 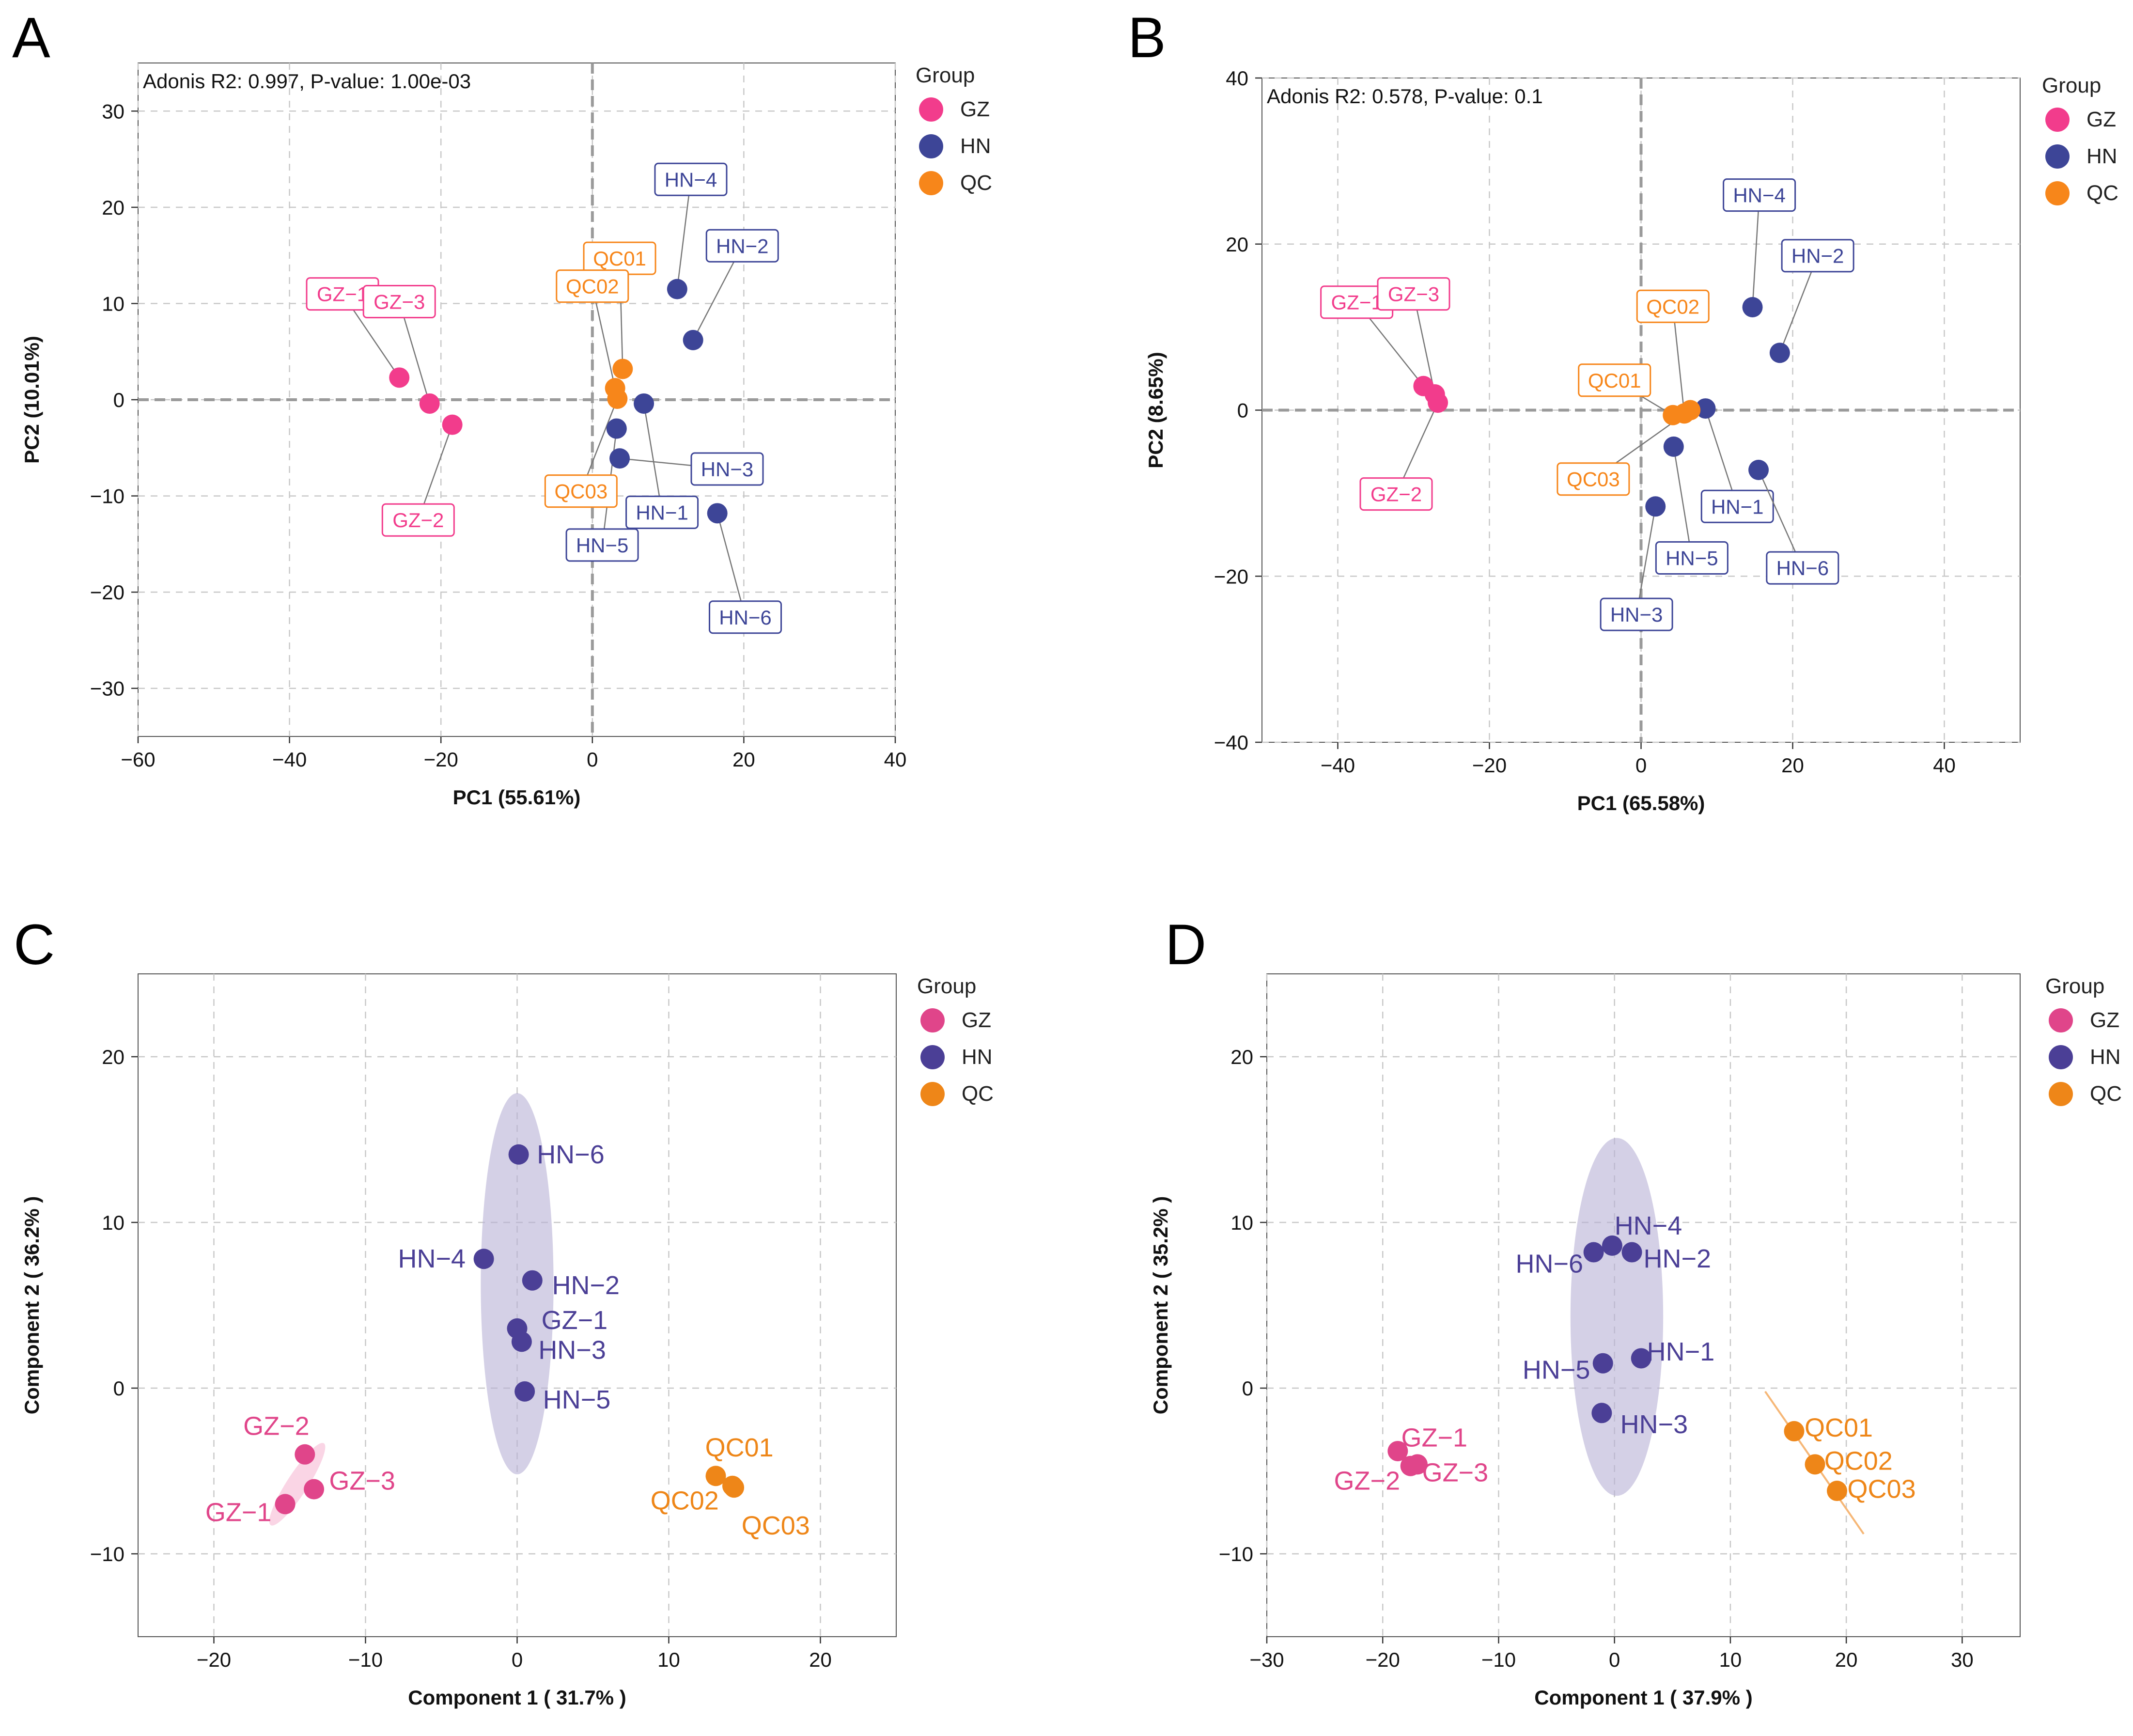 I want to click on y-tick-label: 10, so click(x=113, y=303).